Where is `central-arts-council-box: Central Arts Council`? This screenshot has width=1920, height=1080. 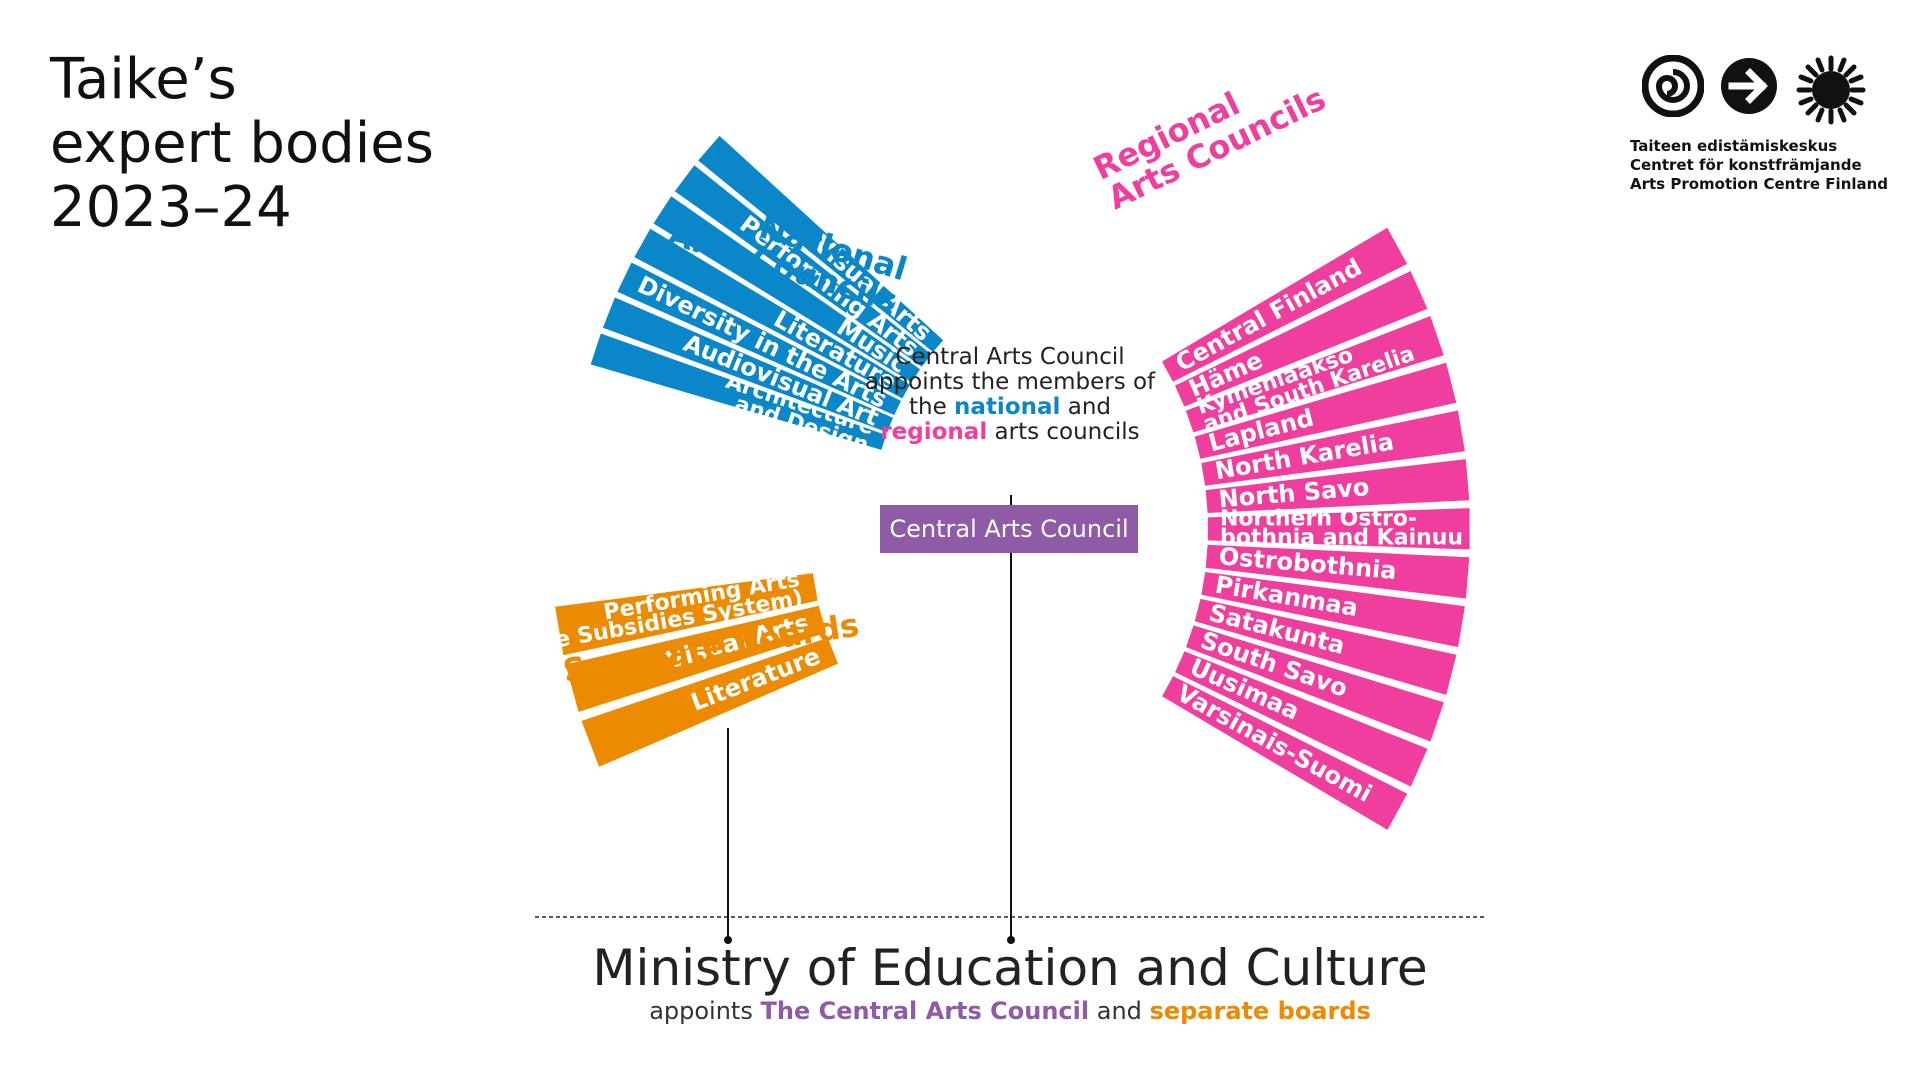 central-arts-council-box: Central Arts Council is located at coordinates (1009, 529).